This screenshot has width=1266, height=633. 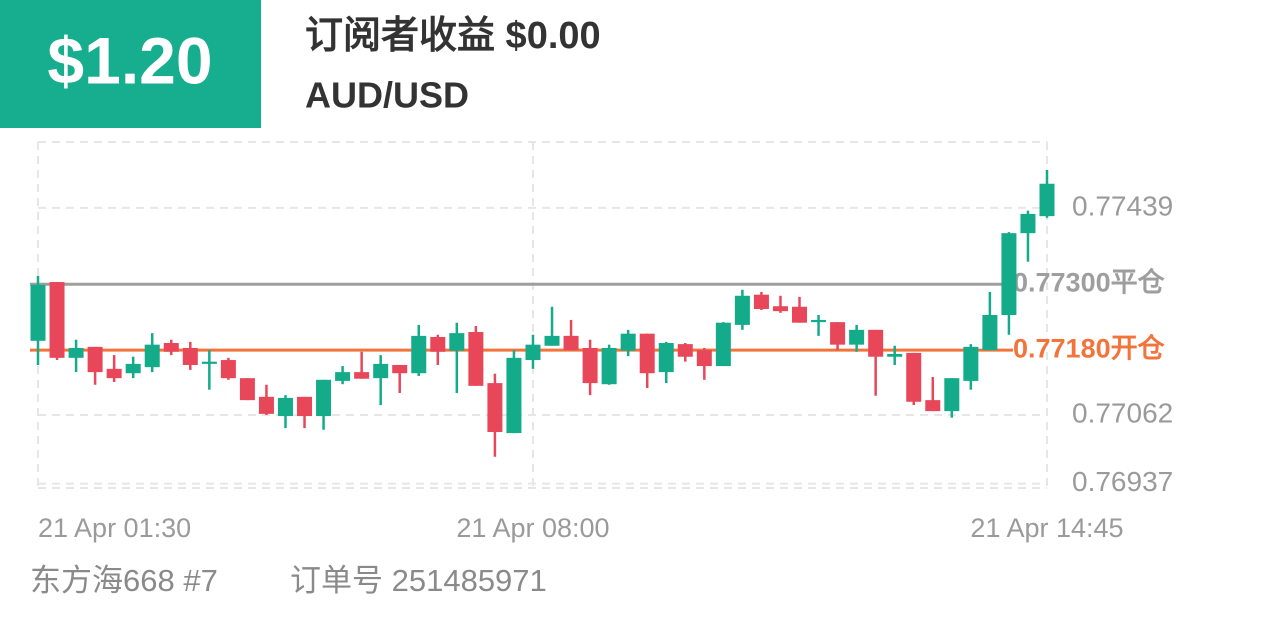 What do you see at coordinates (418, 580) in the screenshot?
I see `order-number: 订单号 251485971` at bounding box center [418, 580].